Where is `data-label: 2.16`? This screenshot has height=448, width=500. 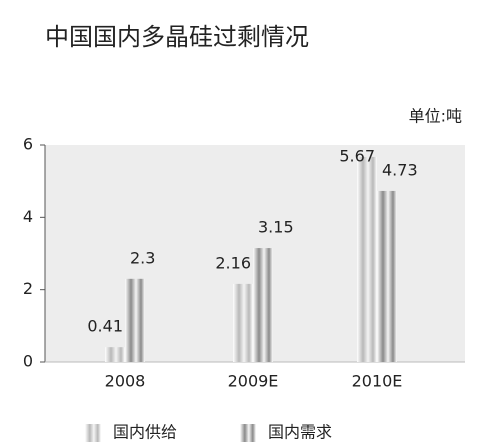 data-label: 2.16 is located at coordinates (233, 262).